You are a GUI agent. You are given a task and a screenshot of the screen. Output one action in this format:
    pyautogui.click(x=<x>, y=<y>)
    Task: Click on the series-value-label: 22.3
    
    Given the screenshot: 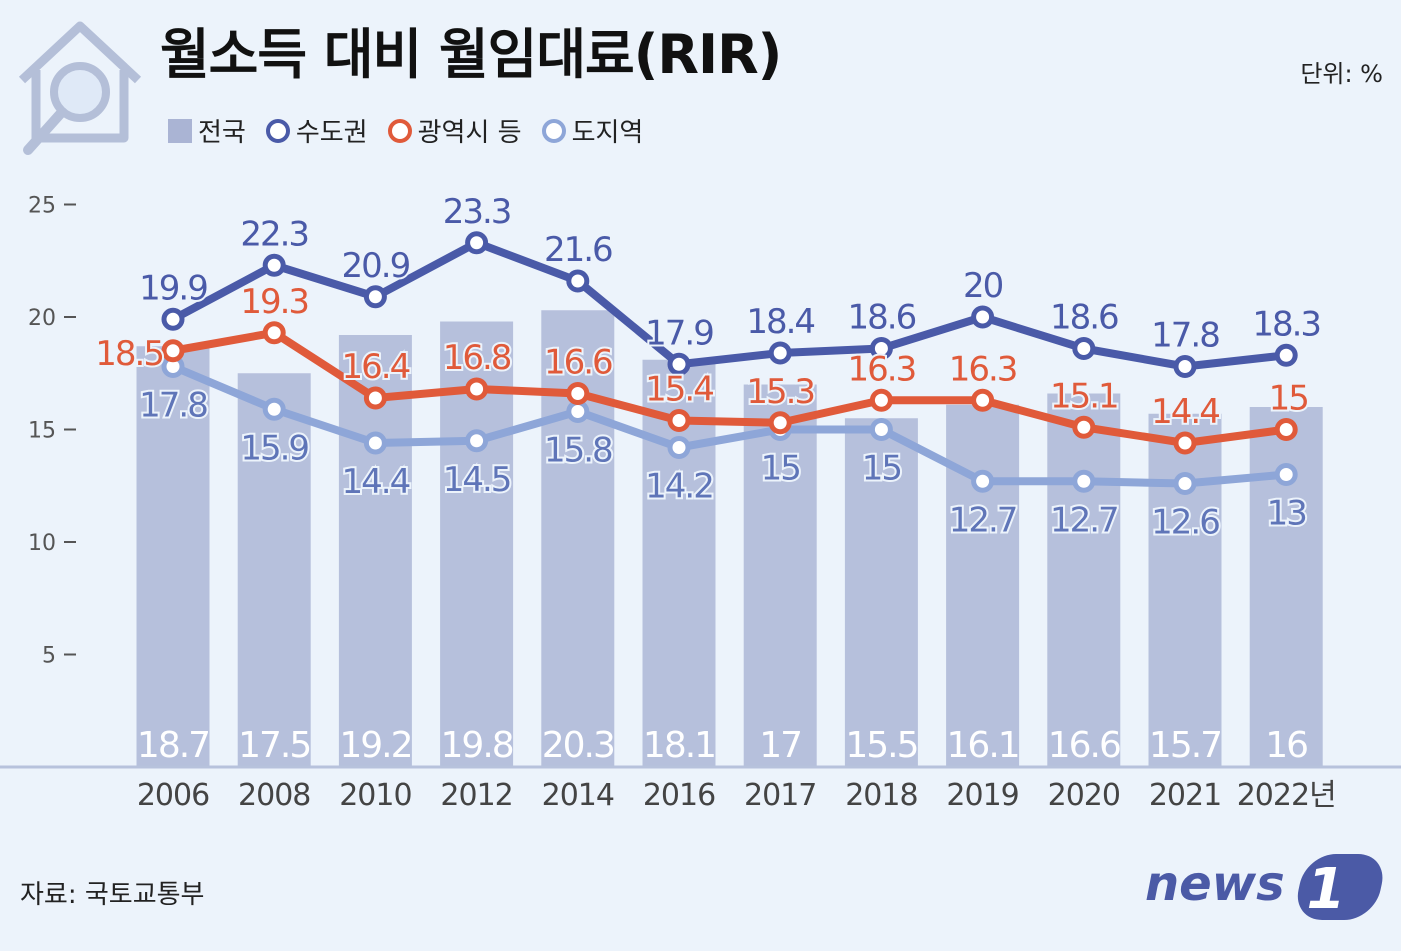 What is the action you would take?
    pyautogui.click(x=274, y=234)
    